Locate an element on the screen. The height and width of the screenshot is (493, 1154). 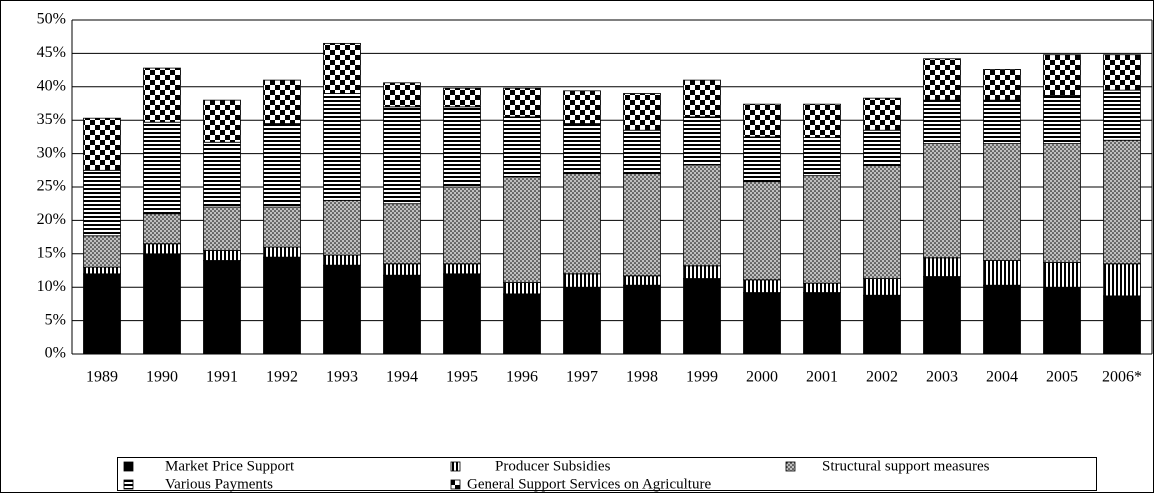
x-tick-label: 1990 is located at coordinates (162, 377).